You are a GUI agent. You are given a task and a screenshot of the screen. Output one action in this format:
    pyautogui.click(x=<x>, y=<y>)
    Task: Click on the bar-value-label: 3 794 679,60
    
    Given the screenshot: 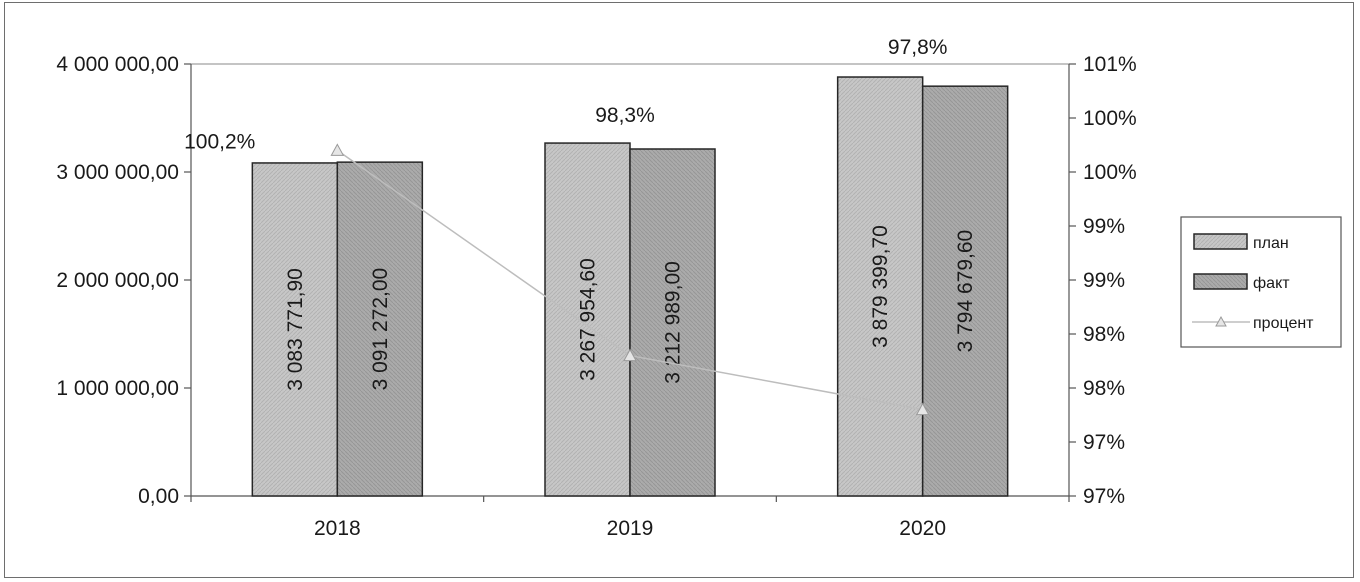 What is the action you would take?
    pyautogui.click(x=965, y=291)
    